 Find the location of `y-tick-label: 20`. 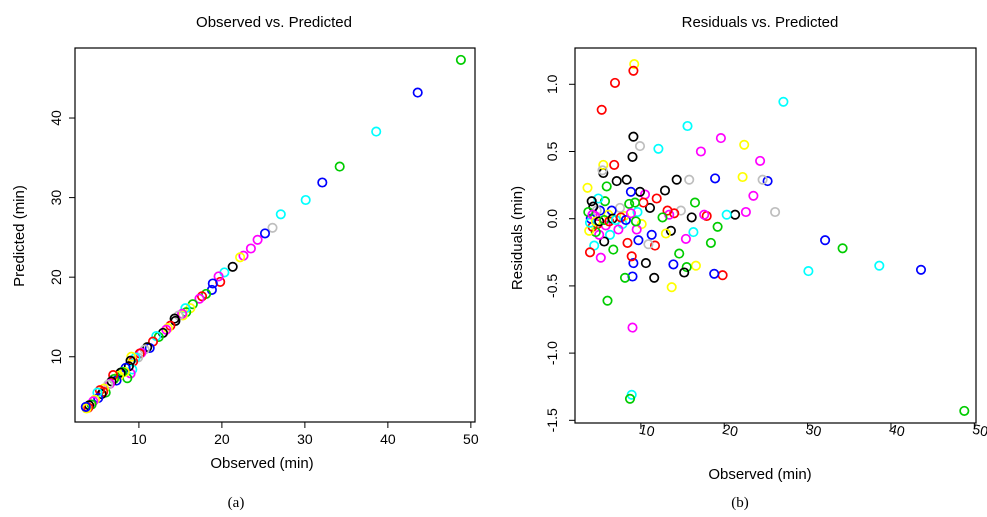

y-tick-label: 20 is located at coordinates (56, 277).